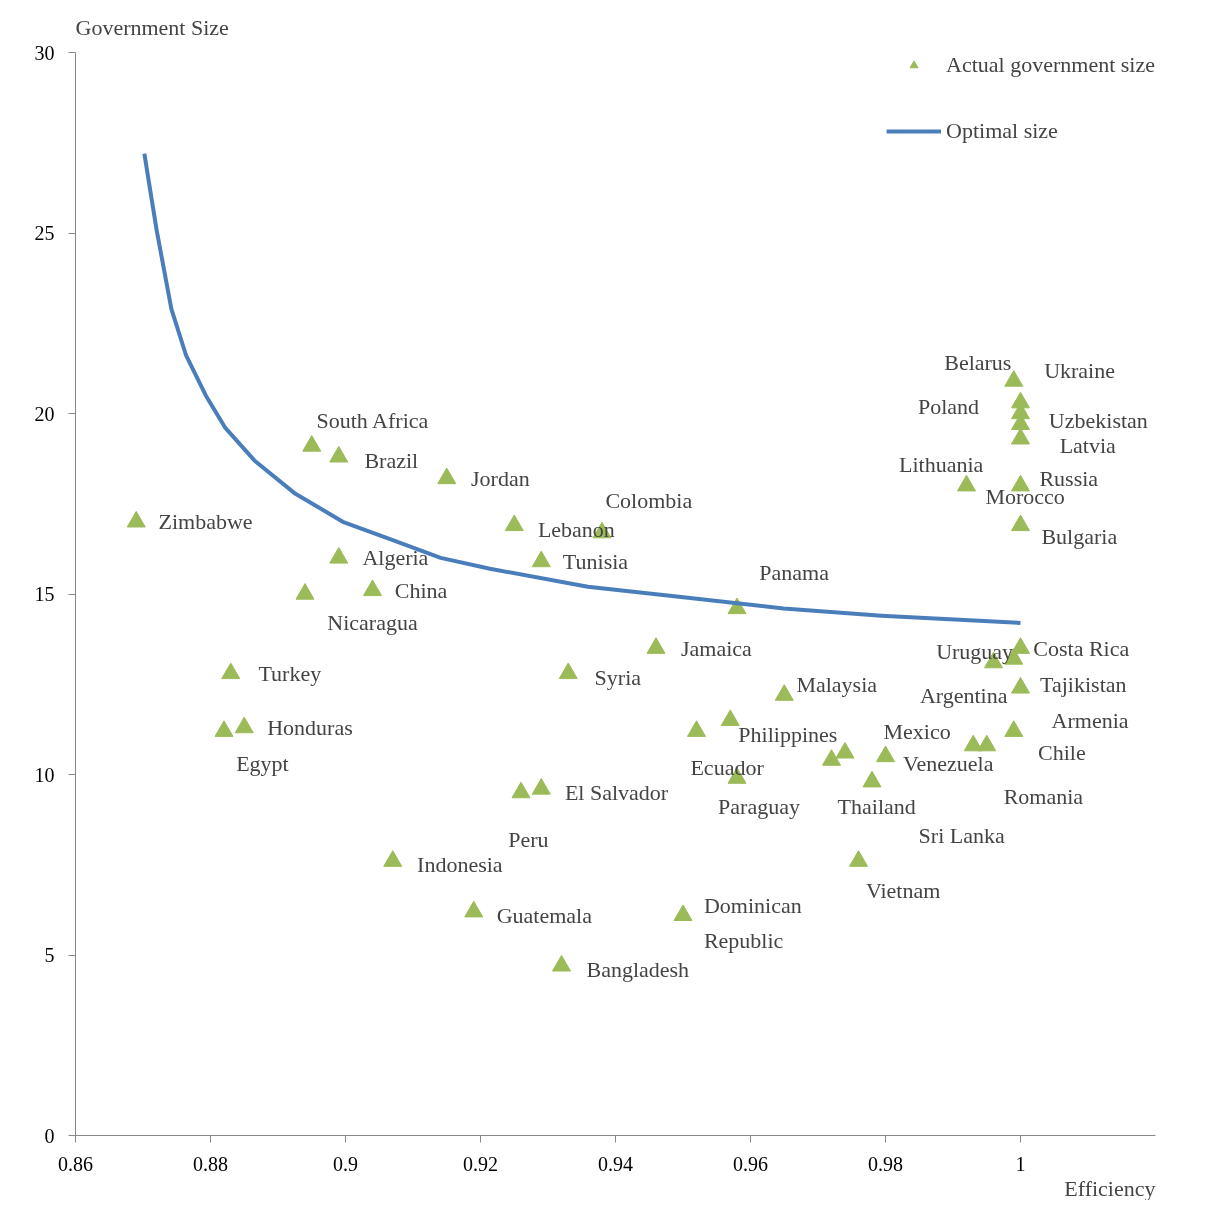 This screenshot has width=1224, height=1223. What do you see at coordinates (49, 955) in the screenshot?
I see `y-tick-label: 5` at bounding box center [49, 955].